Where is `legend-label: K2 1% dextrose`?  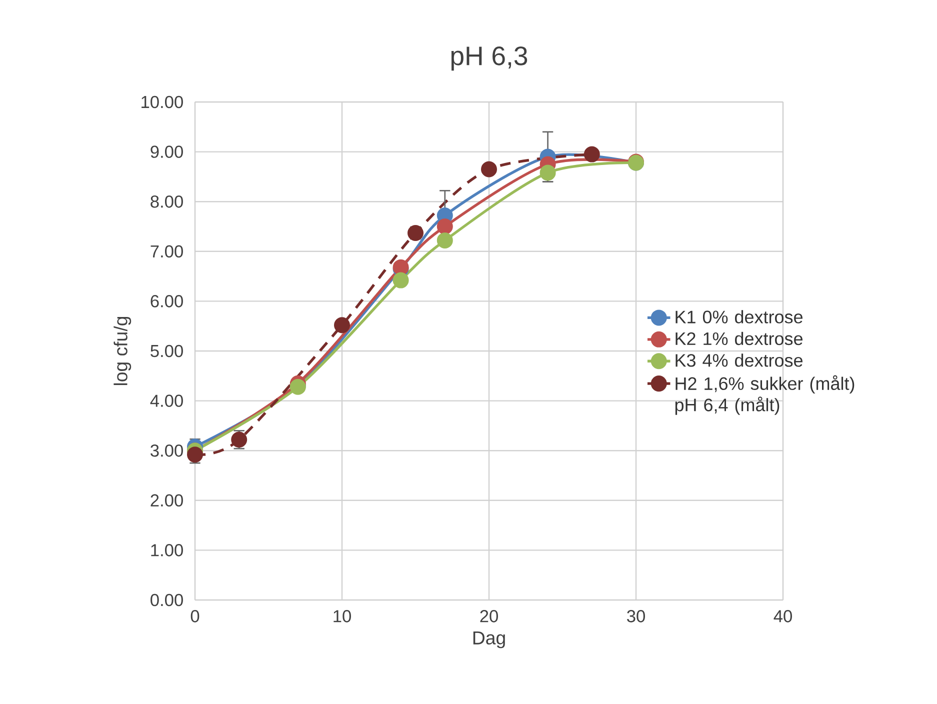
legend-label: K2 1% dextrose is located at coordinates (739, 339).